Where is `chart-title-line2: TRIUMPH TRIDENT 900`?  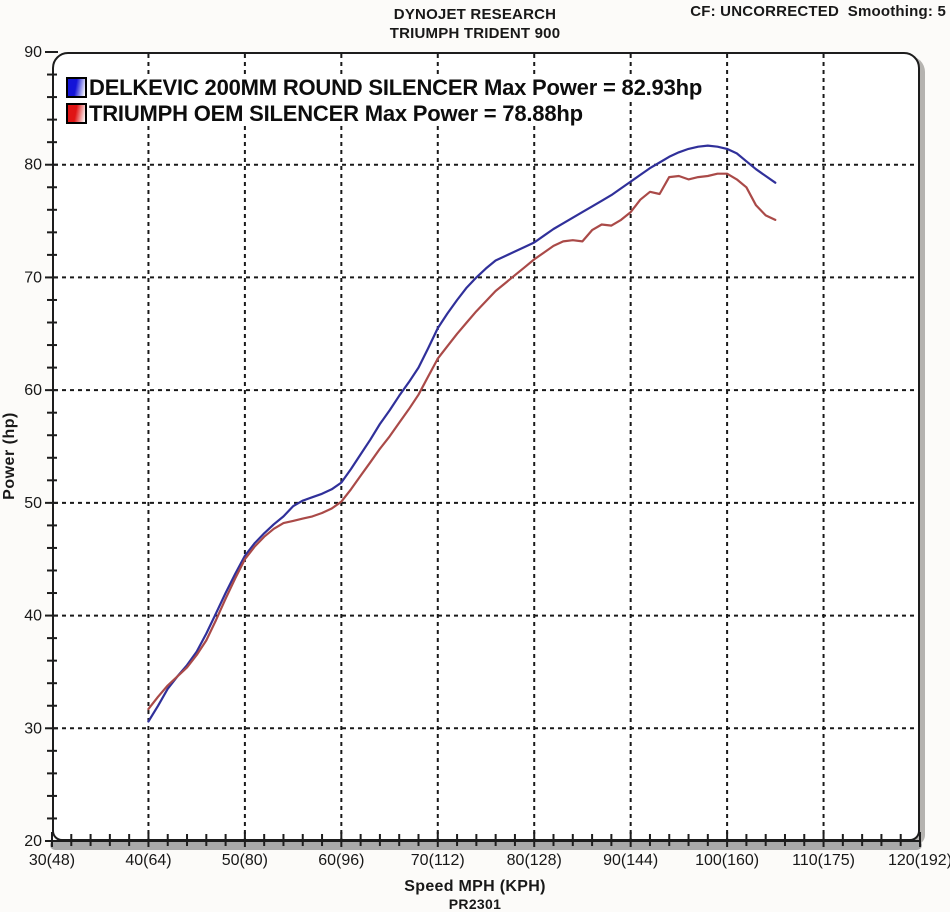
chart-title-line2: TRIUMPH TRIDENT 900 is located at coordinates (475, 33).